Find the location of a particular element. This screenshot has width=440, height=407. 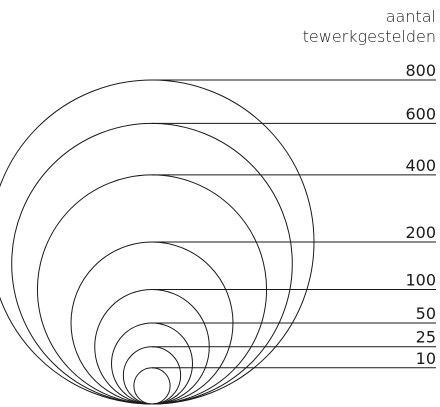

legend-title-line2: tewerkgestelden is located at coordinates (369, 36).